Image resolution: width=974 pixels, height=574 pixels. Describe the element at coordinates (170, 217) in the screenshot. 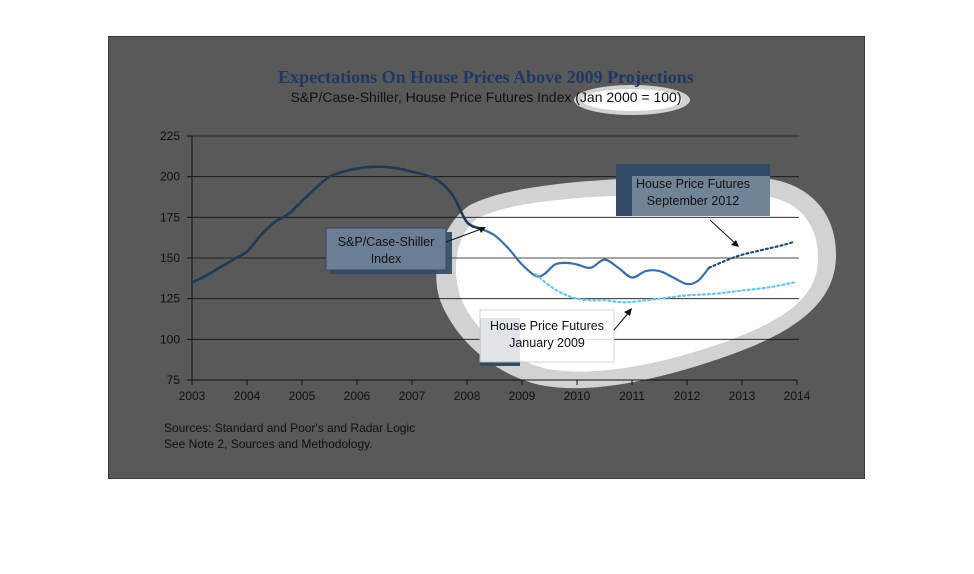

I see `y-tick-label: 175` at that location.